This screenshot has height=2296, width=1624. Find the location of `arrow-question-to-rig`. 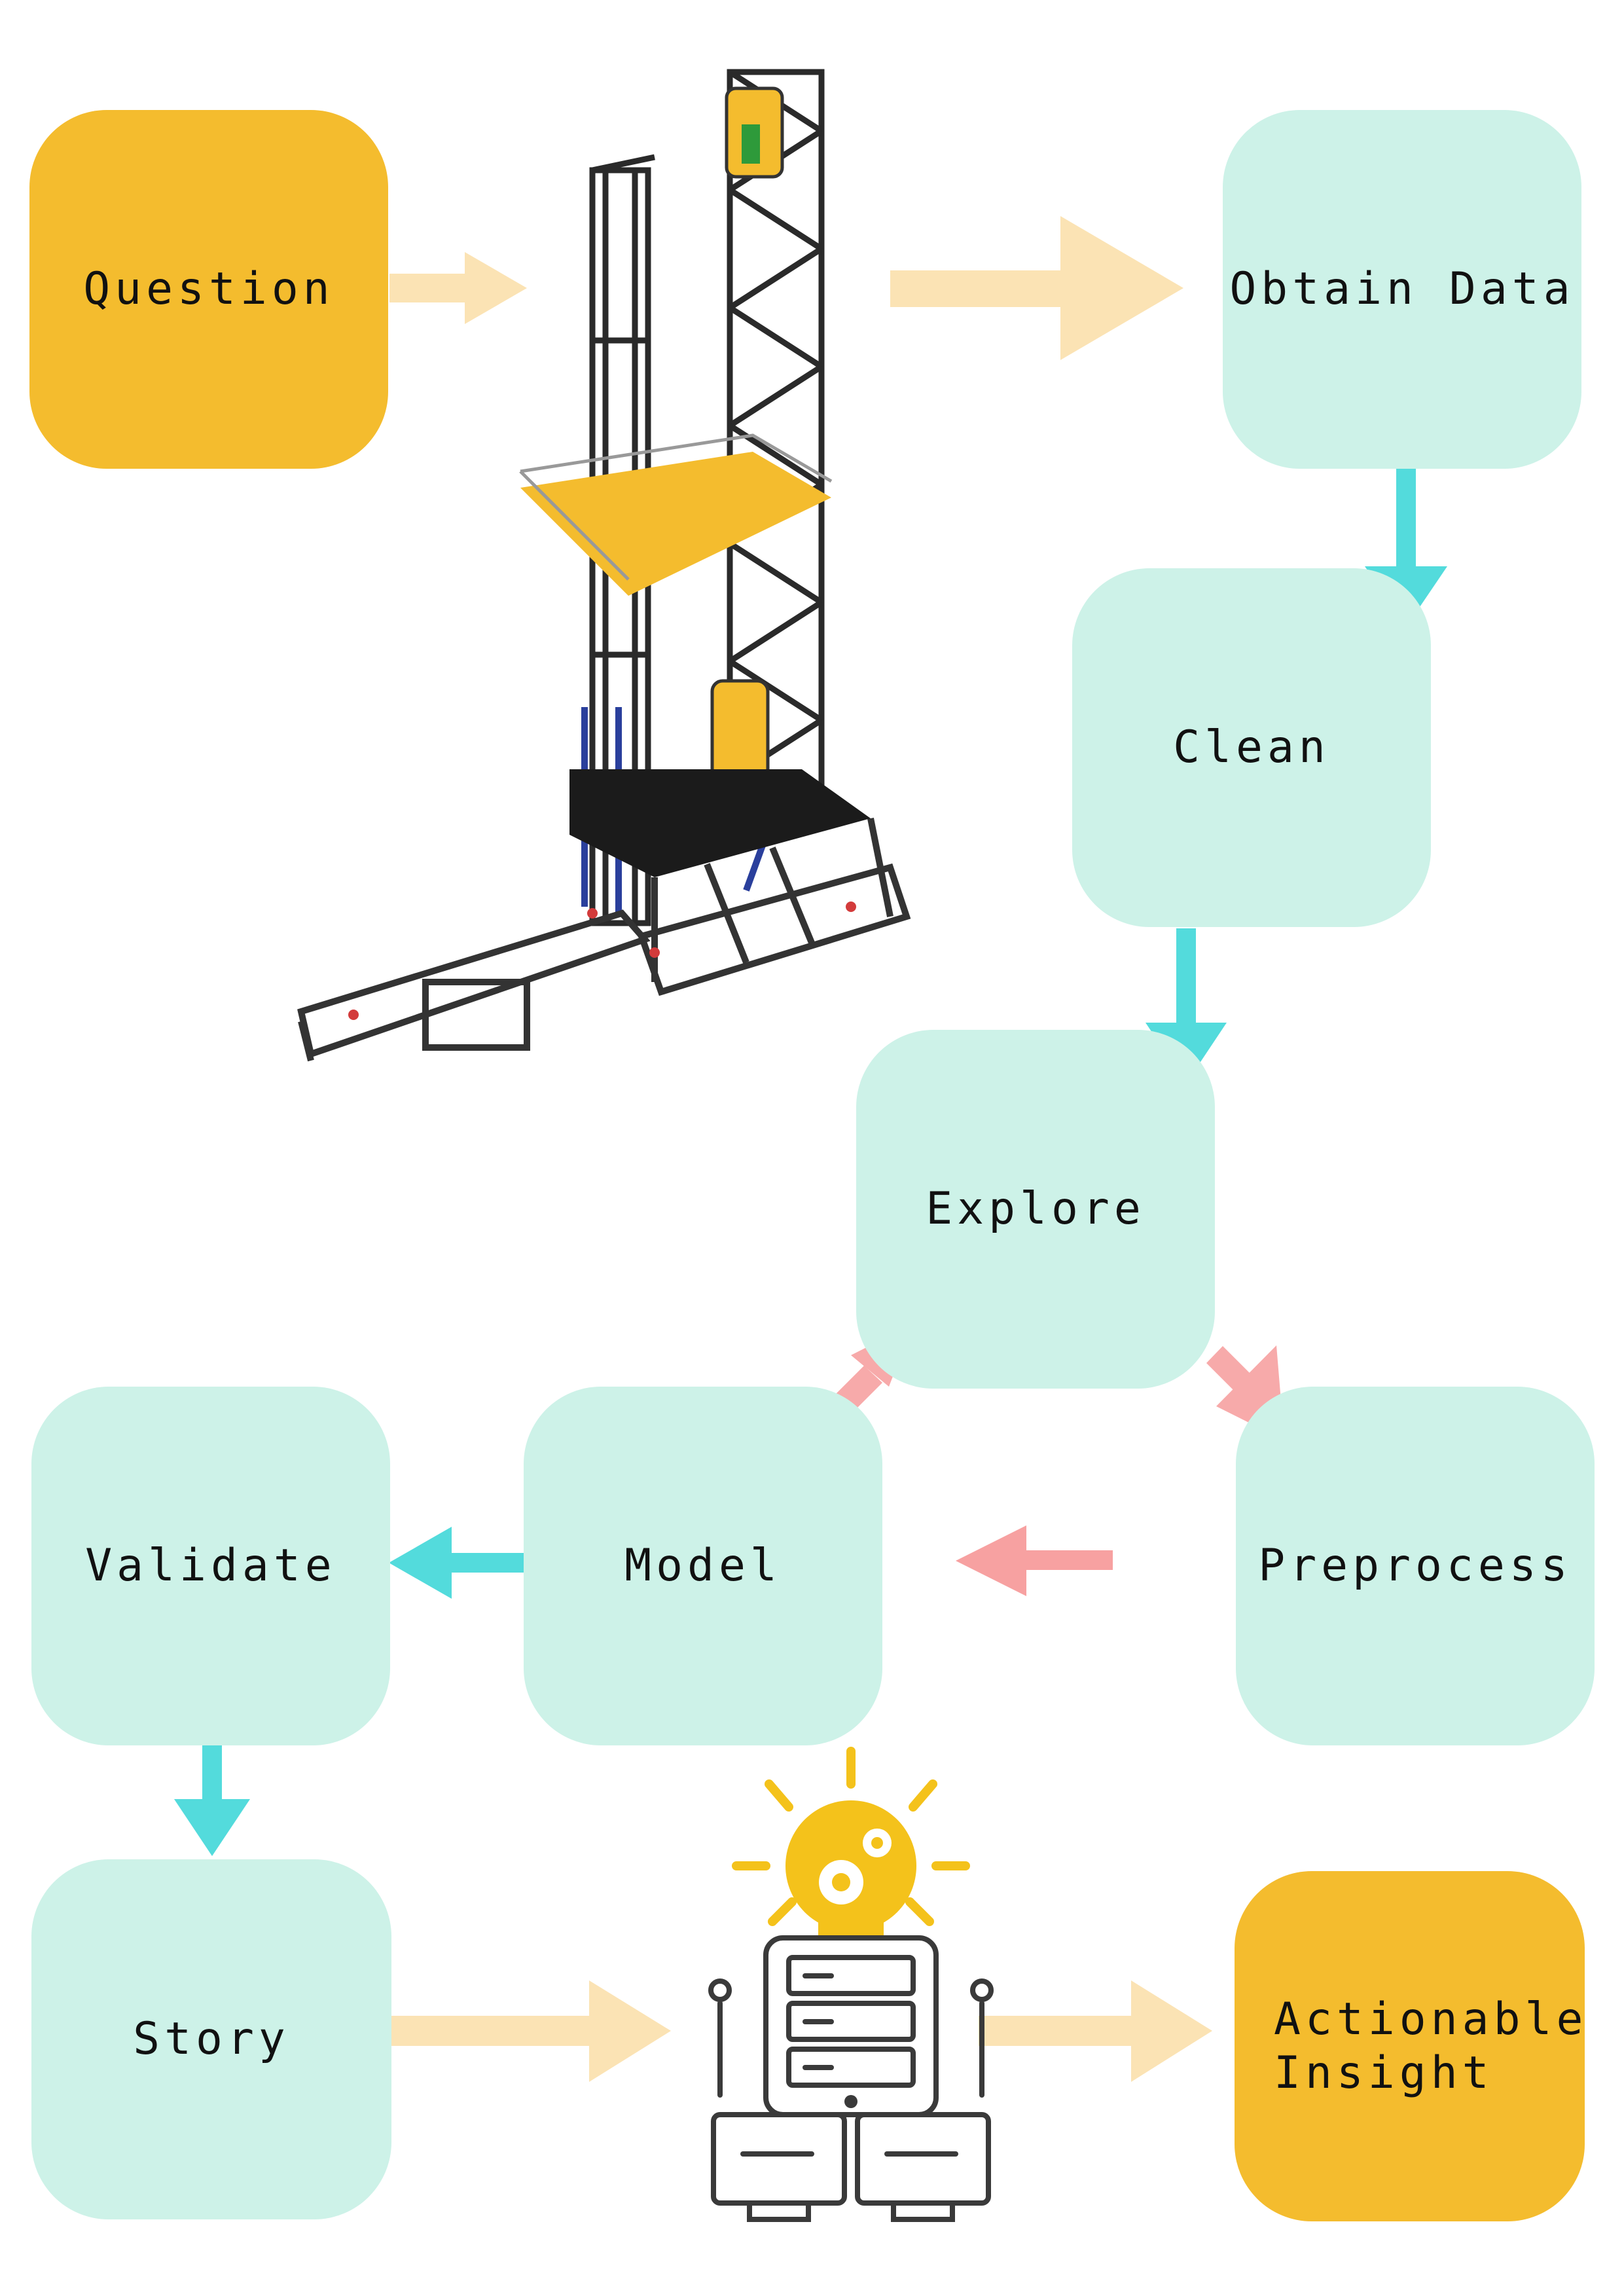

arrow-question-to-rig is located at coordinates (458, 288).